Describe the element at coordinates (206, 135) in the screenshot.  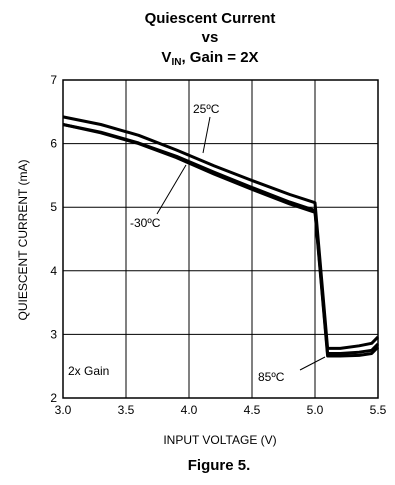
I see `annotation-arrow-25c` at that location.